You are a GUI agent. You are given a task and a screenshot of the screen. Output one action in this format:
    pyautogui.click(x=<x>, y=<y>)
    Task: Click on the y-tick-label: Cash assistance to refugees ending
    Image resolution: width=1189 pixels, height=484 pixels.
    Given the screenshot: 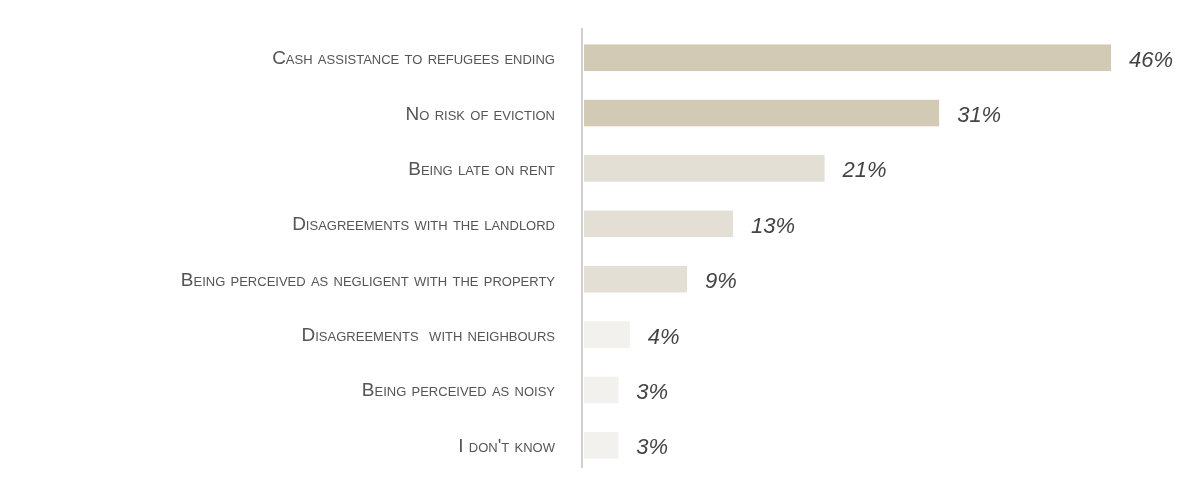 What is the action you would take?
    pyautogui.click(x=413, y=58)
    